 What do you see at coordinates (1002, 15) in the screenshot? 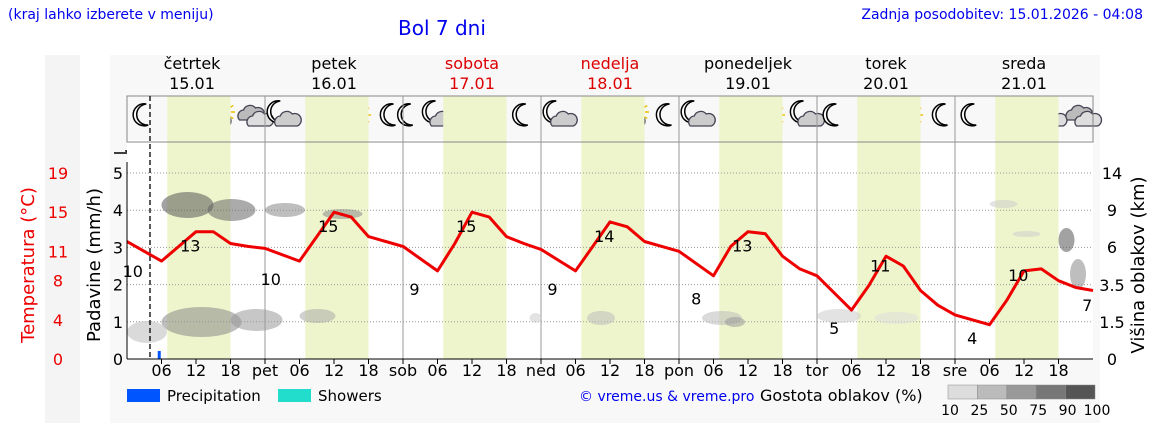
I see `last-update: Zadnja posodobitev: 15.01.2026 - 04:08` at bounding box center [1002, 15].